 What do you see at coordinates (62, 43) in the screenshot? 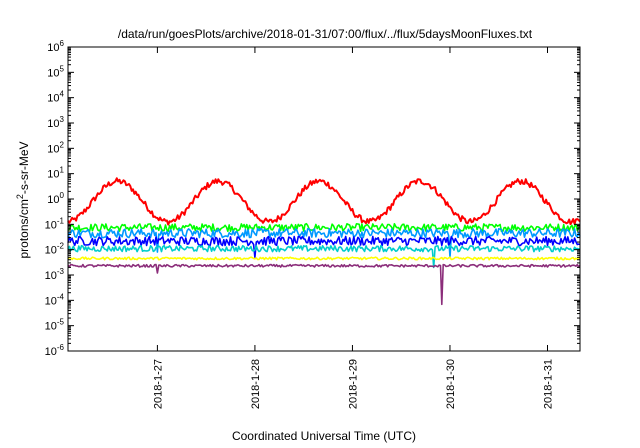
I see `y-tick-label-exp: 6` at bounding box center [62, 43].